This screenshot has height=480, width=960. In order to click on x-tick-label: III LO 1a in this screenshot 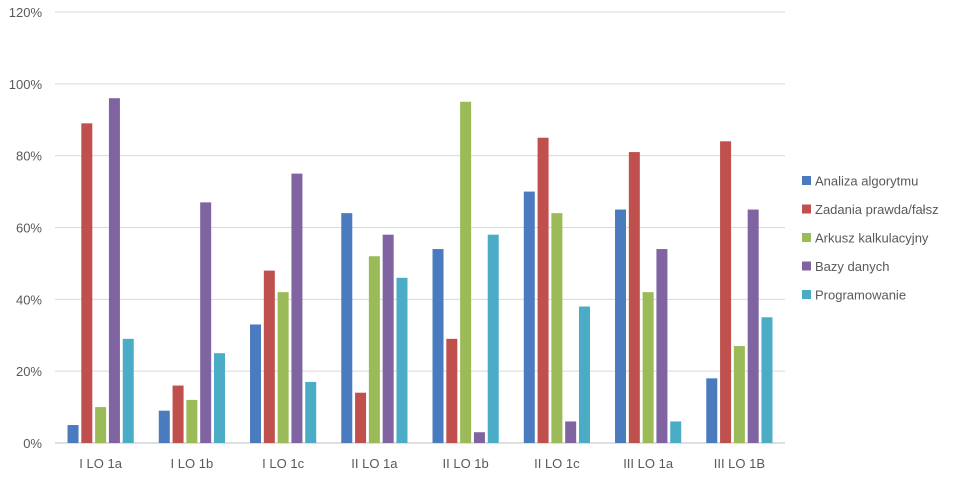, I will do `click(648, 463)`.